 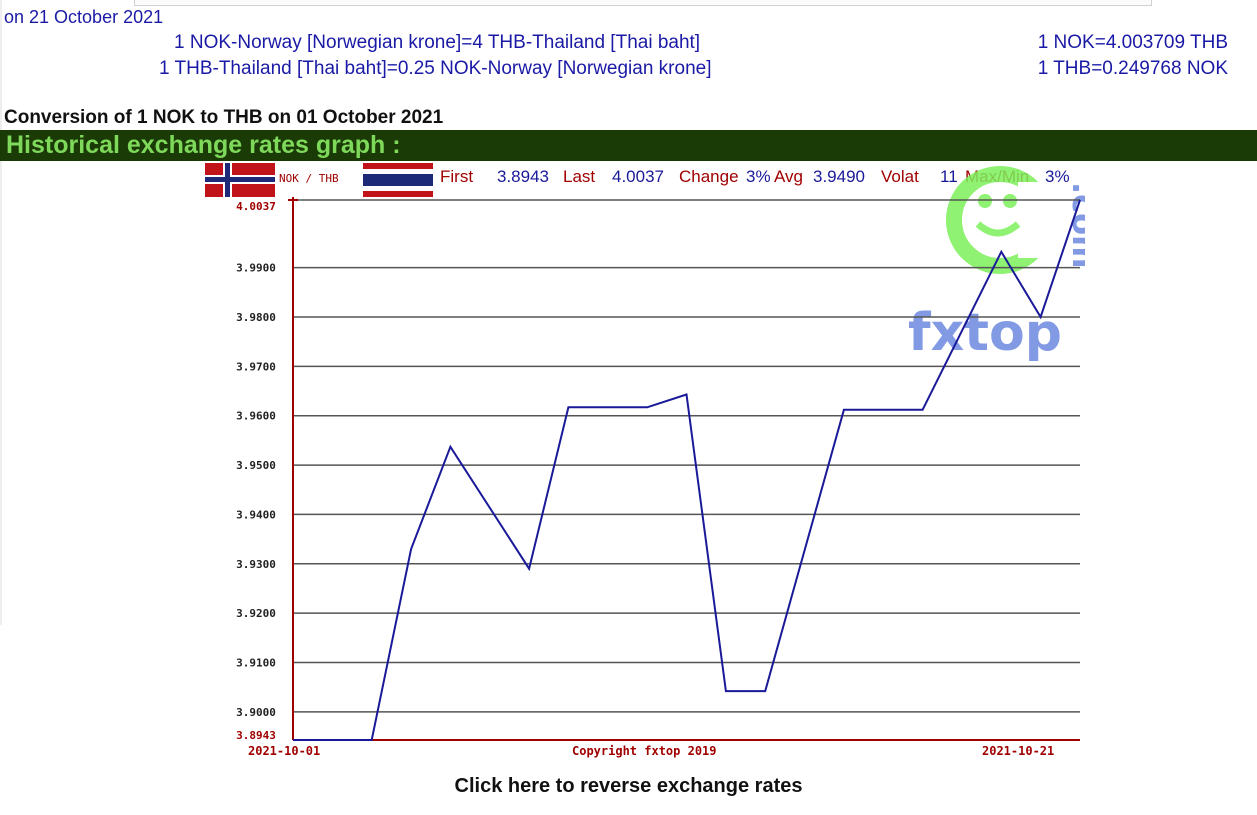 What do you see at coordinates (256, 416) in the screenshot?
I see `y-tick-label: 3.9600` at bounding box center [256, 416].